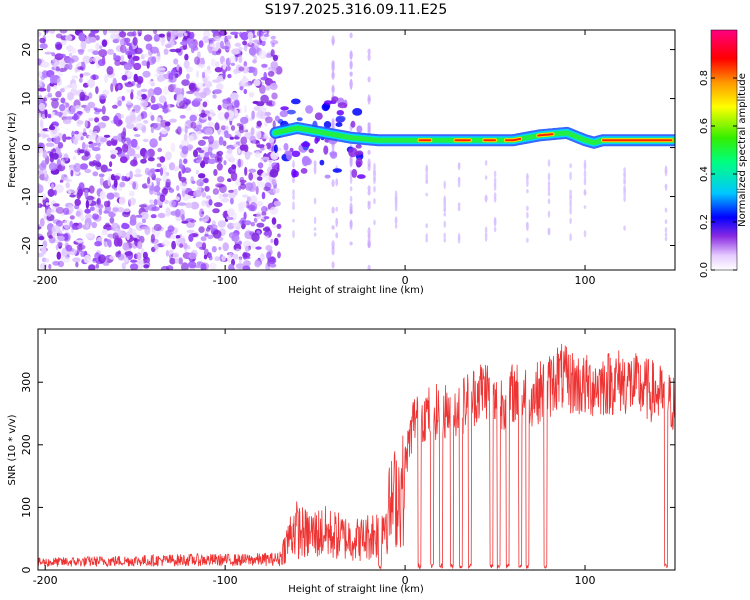  Describe the element at coordinates (704, 270) in the screenshot. I see `colorbar-tick-label: 0.0` at that location.